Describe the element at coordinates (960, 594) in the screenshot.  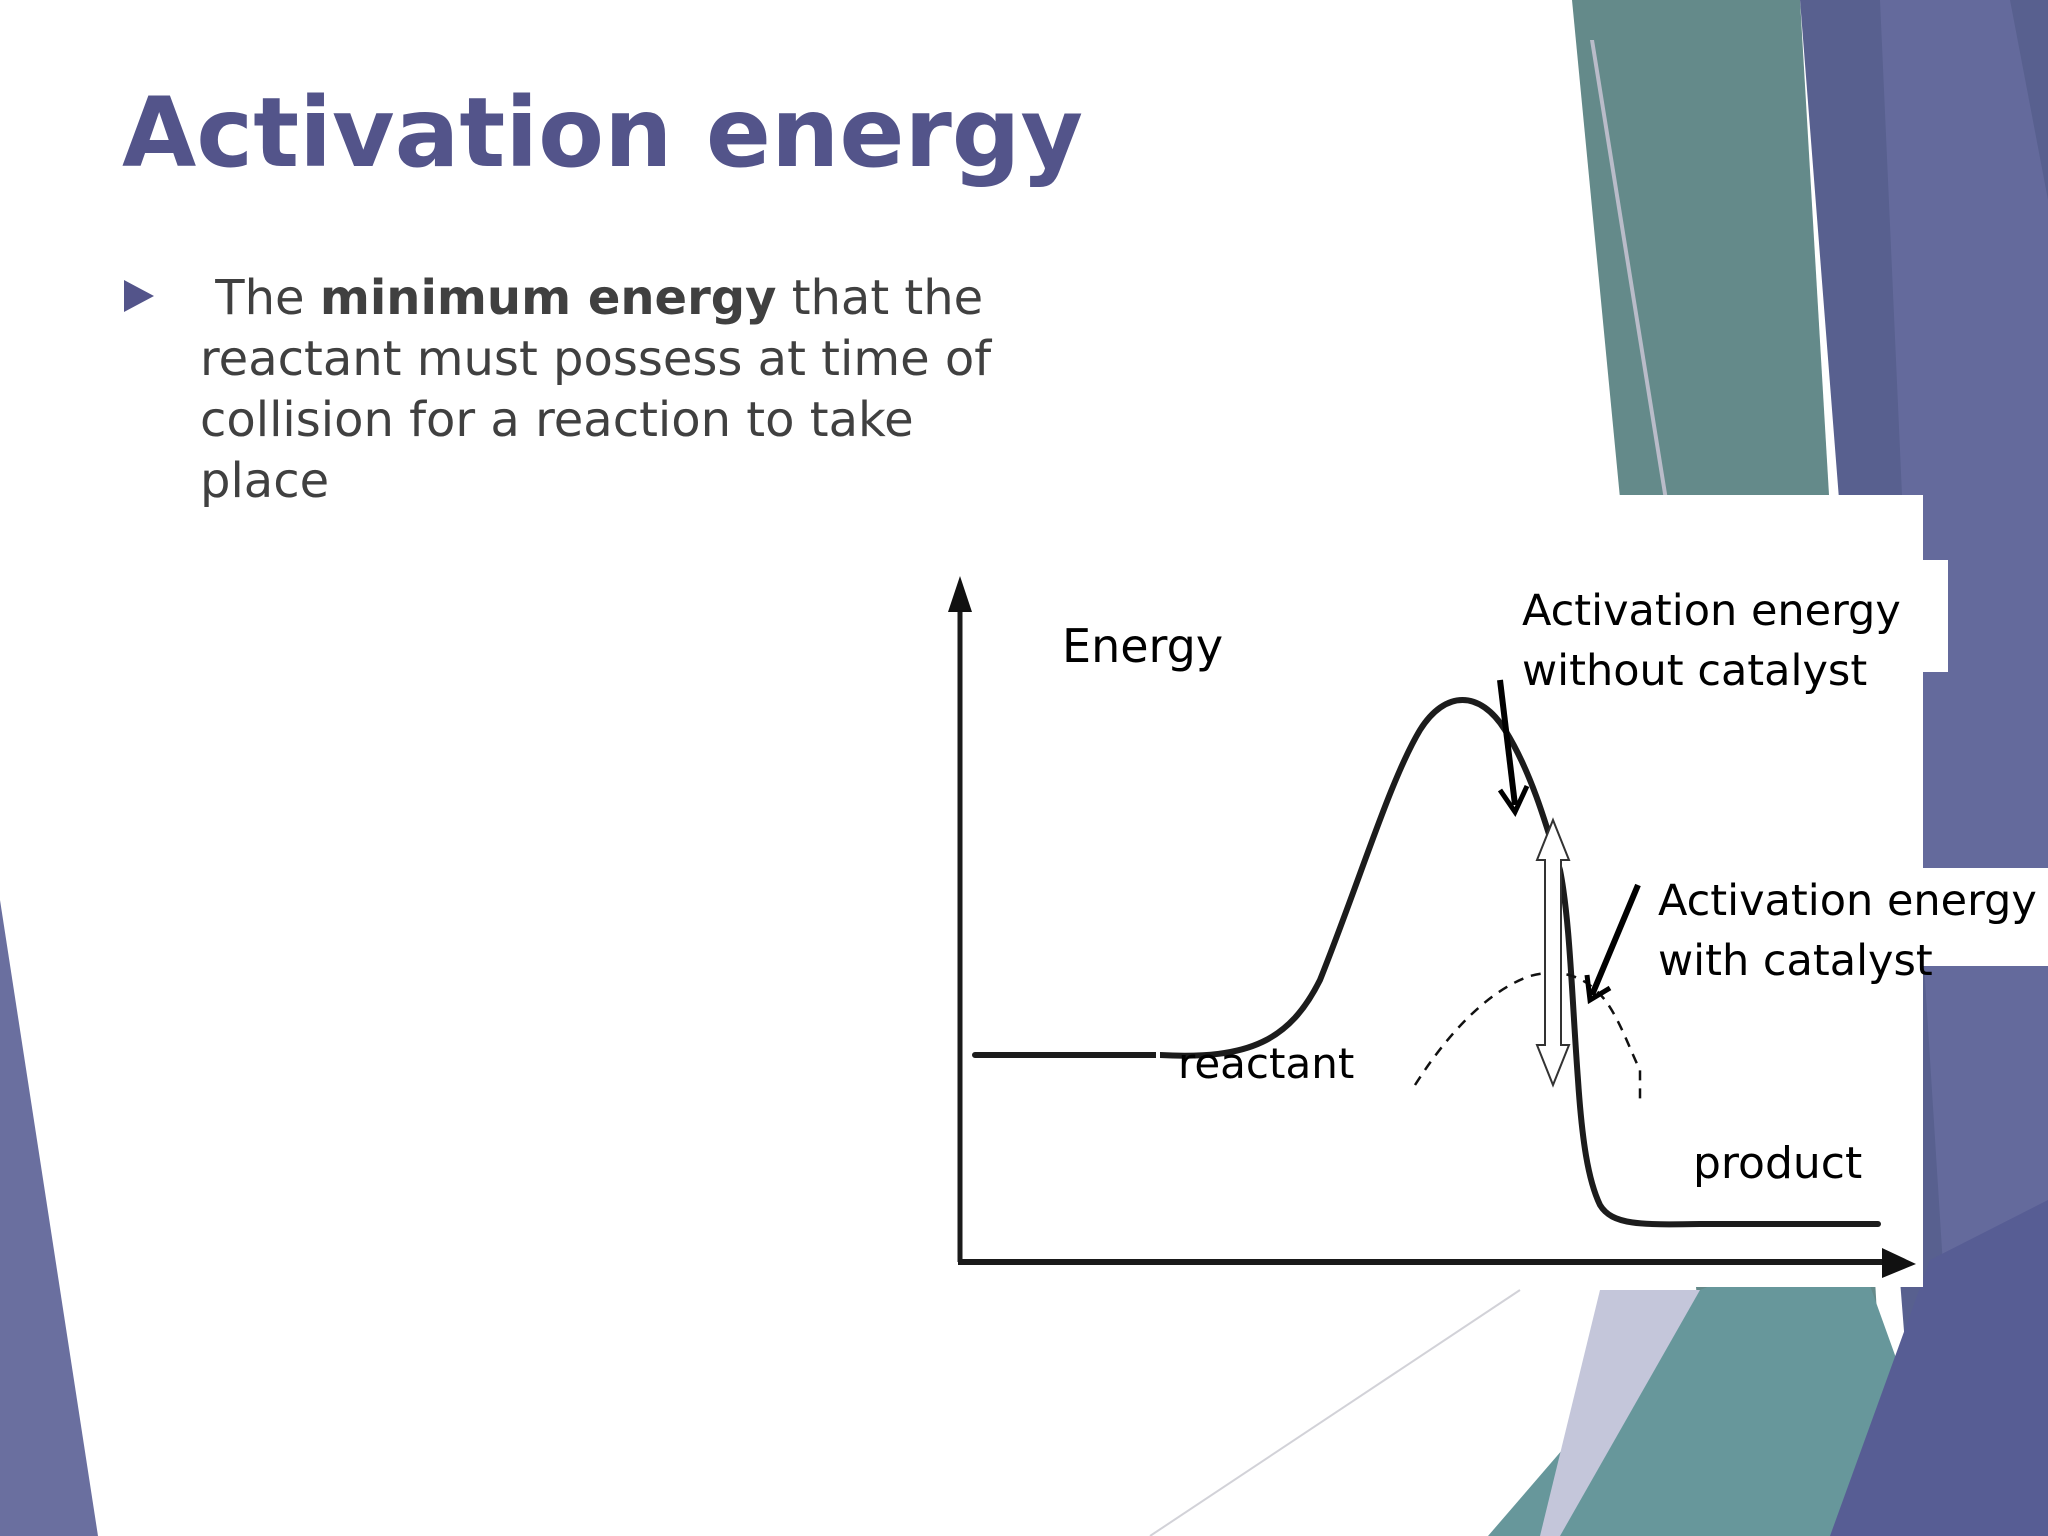
I see `y-axis-arrowhead` at that location.